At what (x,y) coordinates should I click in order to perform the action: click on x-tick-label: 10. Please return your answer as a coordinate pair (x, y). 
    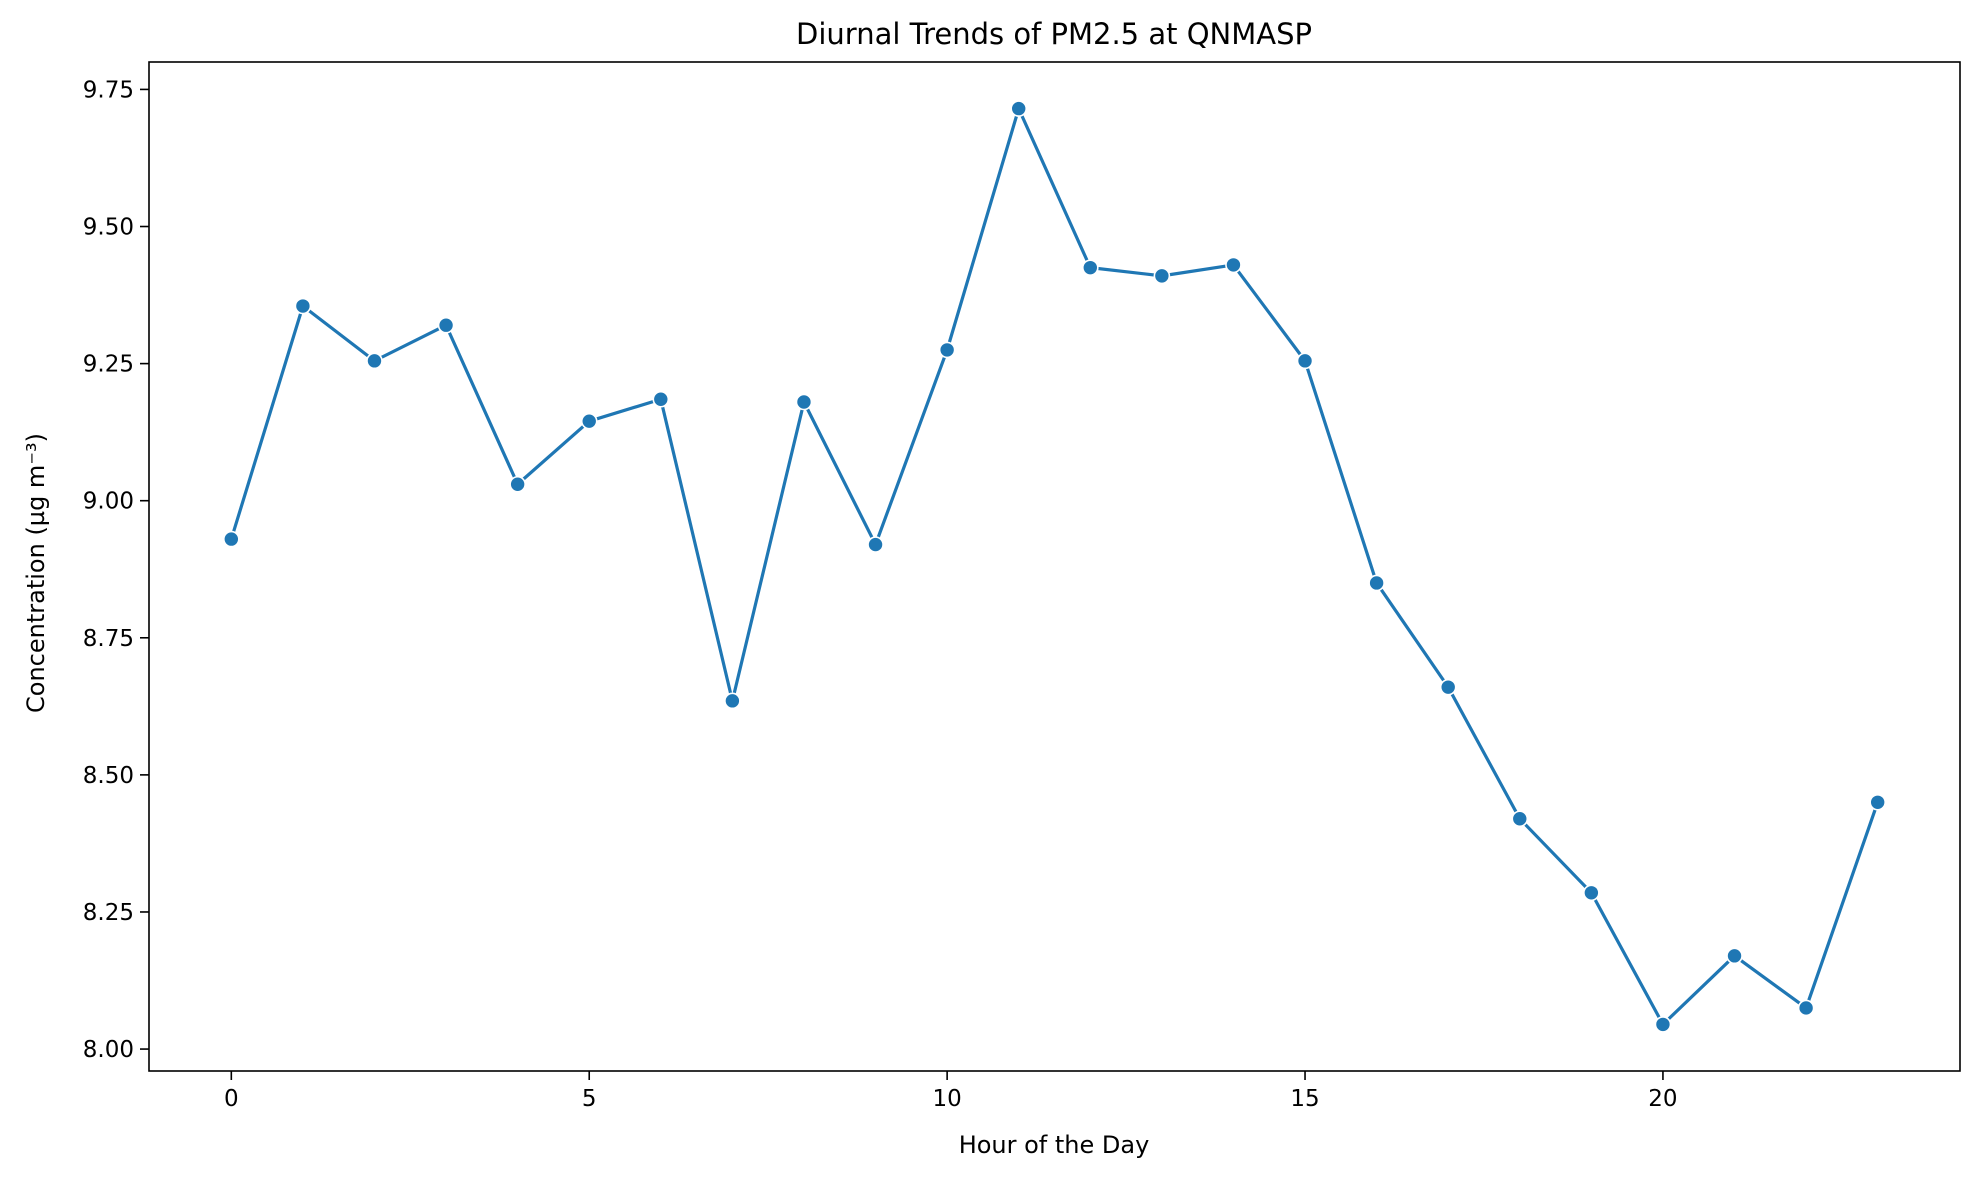
    Looking at the image, I should click on (946, 1099).